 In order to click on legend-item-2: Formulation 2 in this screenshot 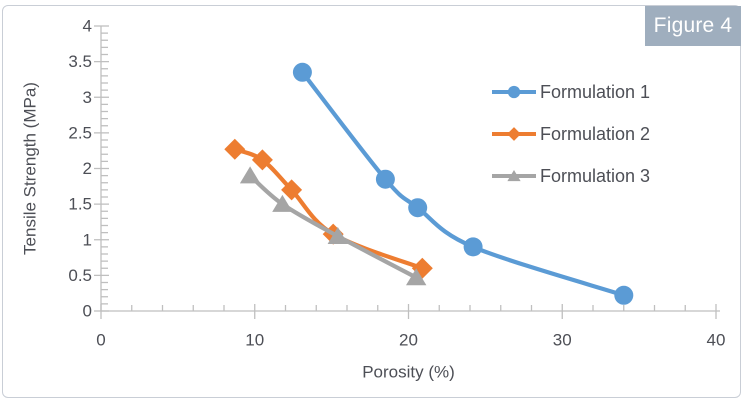, I will do `click(571, 134)`.